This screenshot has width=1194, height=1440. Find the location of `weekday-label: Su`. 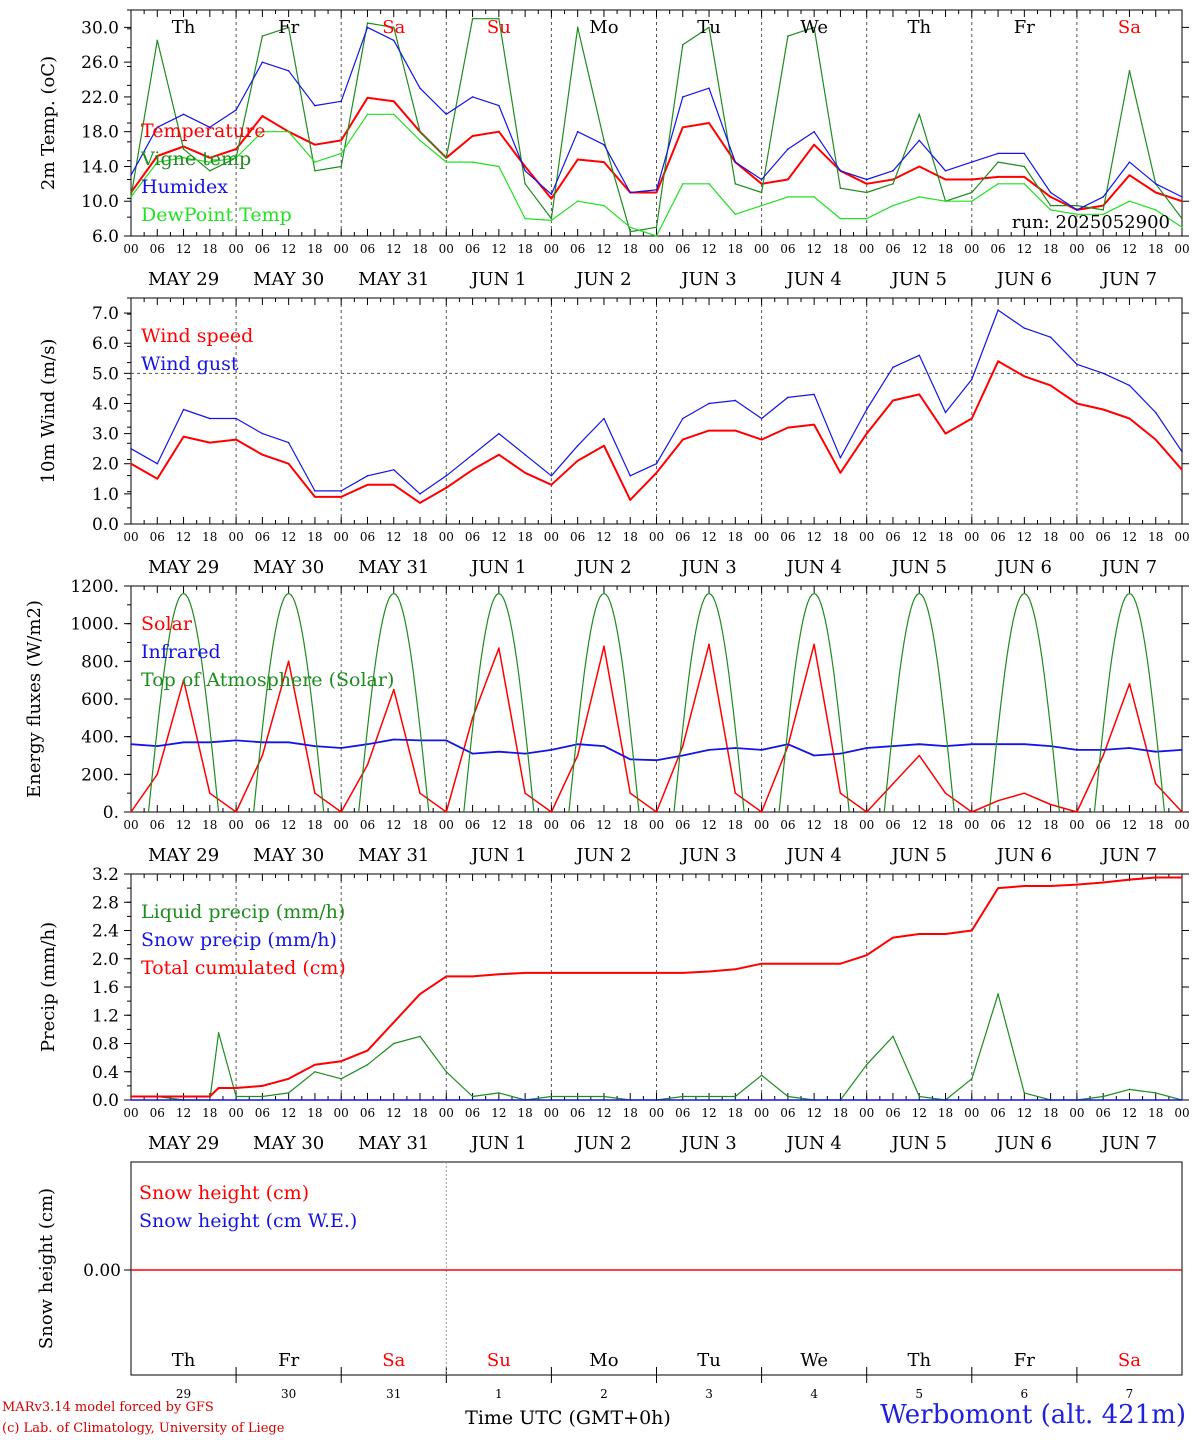

weekday-label: Su is located at coordinates (499, 1360).